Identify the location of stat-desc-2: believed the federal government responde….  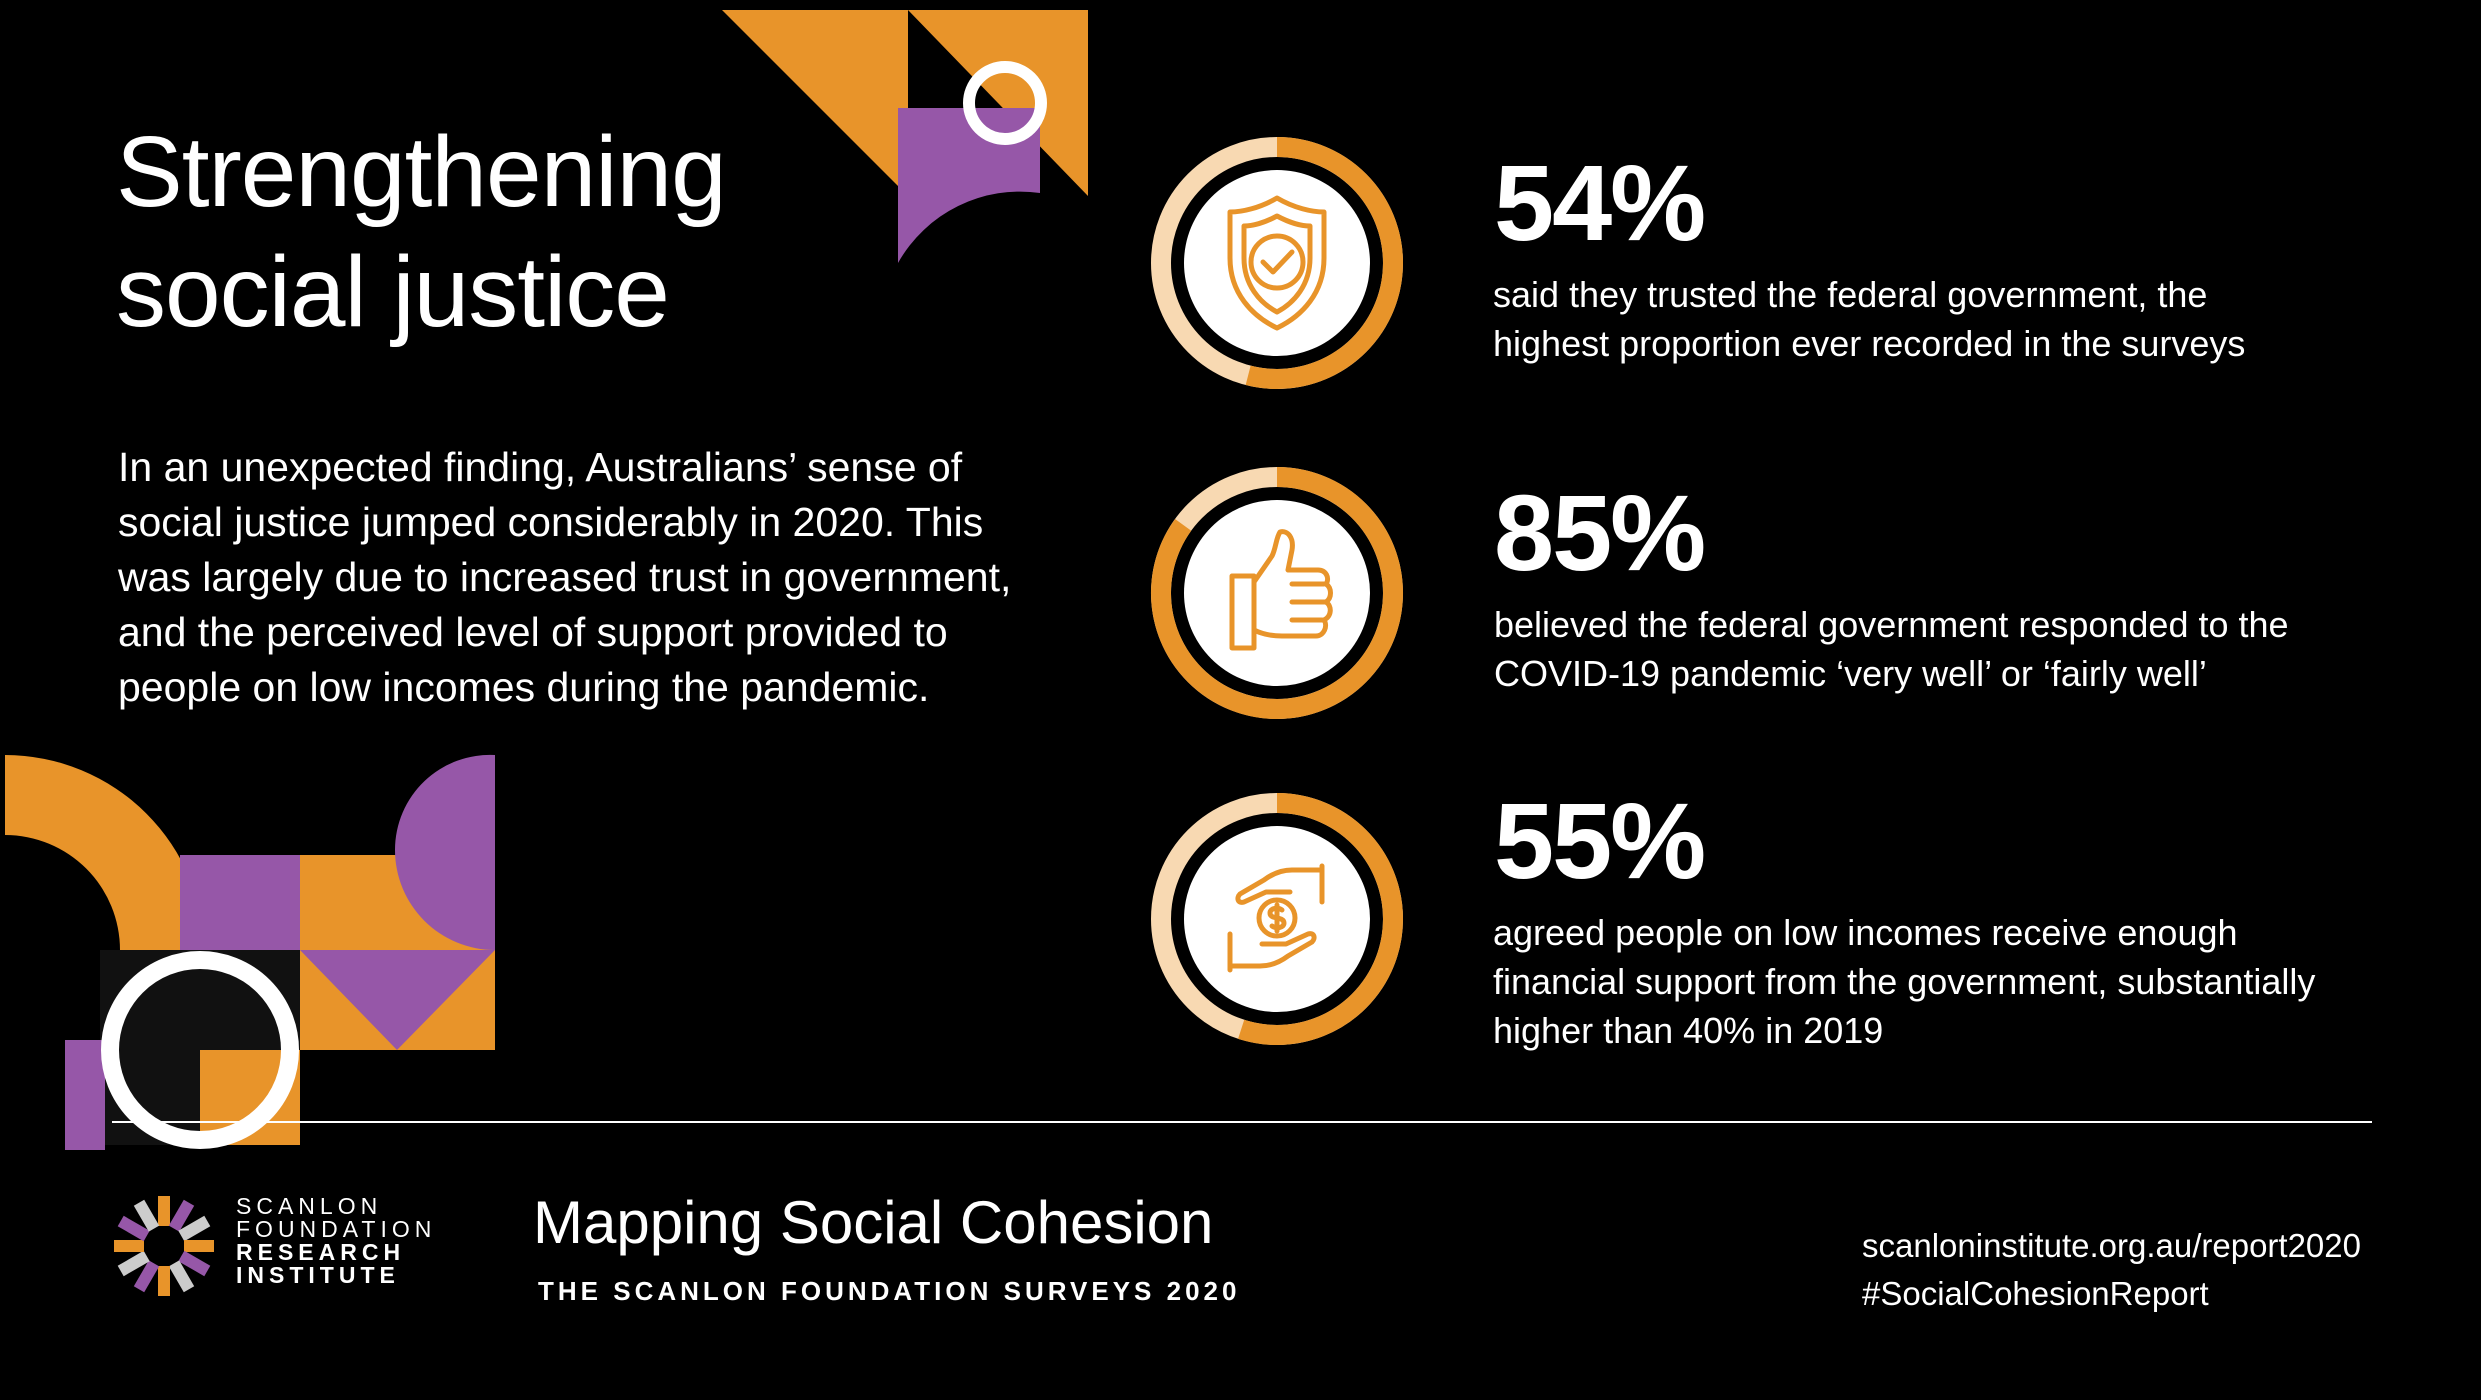
(1944, 649).